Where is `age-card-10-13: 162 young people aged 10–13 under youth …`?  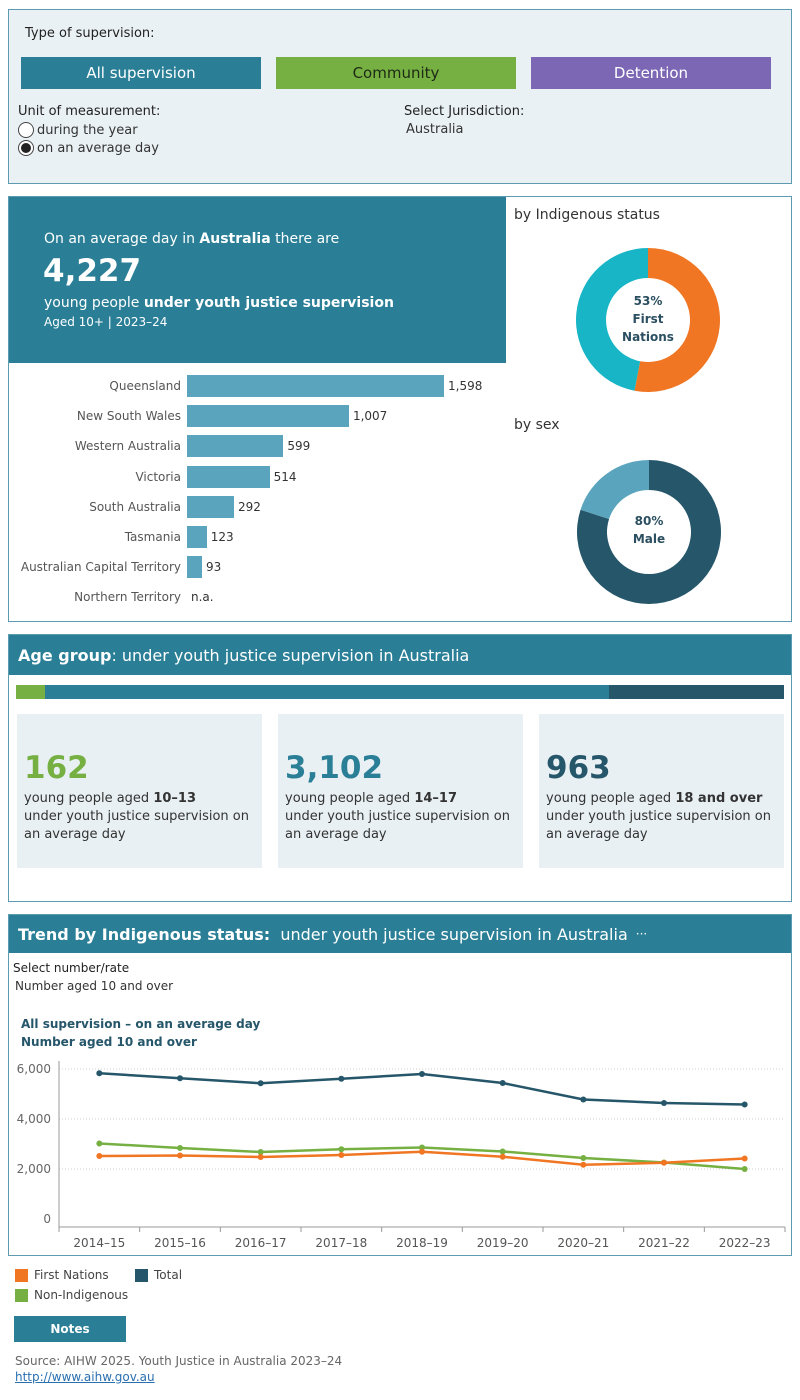
age-card-10-13: 162 young people aged 10–13 under youth … is located at coordinates (139, 791).